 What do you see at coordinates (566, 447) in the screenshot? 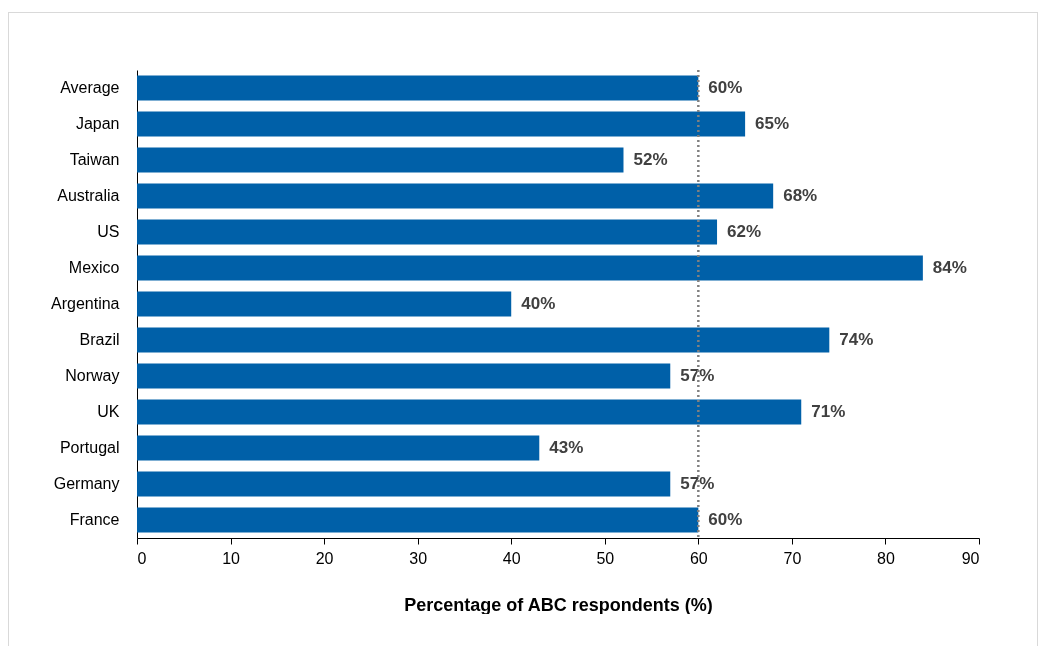
I see `data-label: 43%` at bounding box center [566, 447].